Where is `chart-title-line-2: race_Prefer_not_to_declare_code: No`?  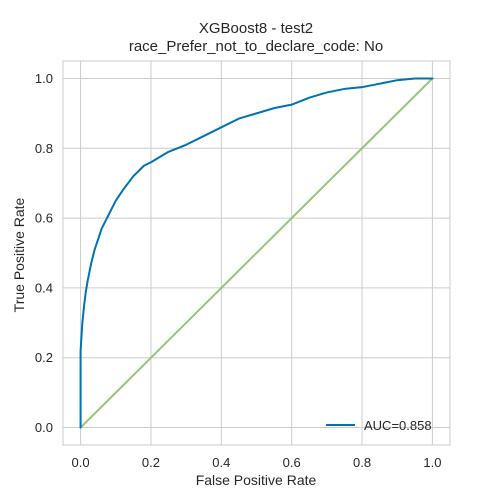 chart-title-line-2: race_Prefer_not_to_declare_code: No is located at coordinates (256, 46).